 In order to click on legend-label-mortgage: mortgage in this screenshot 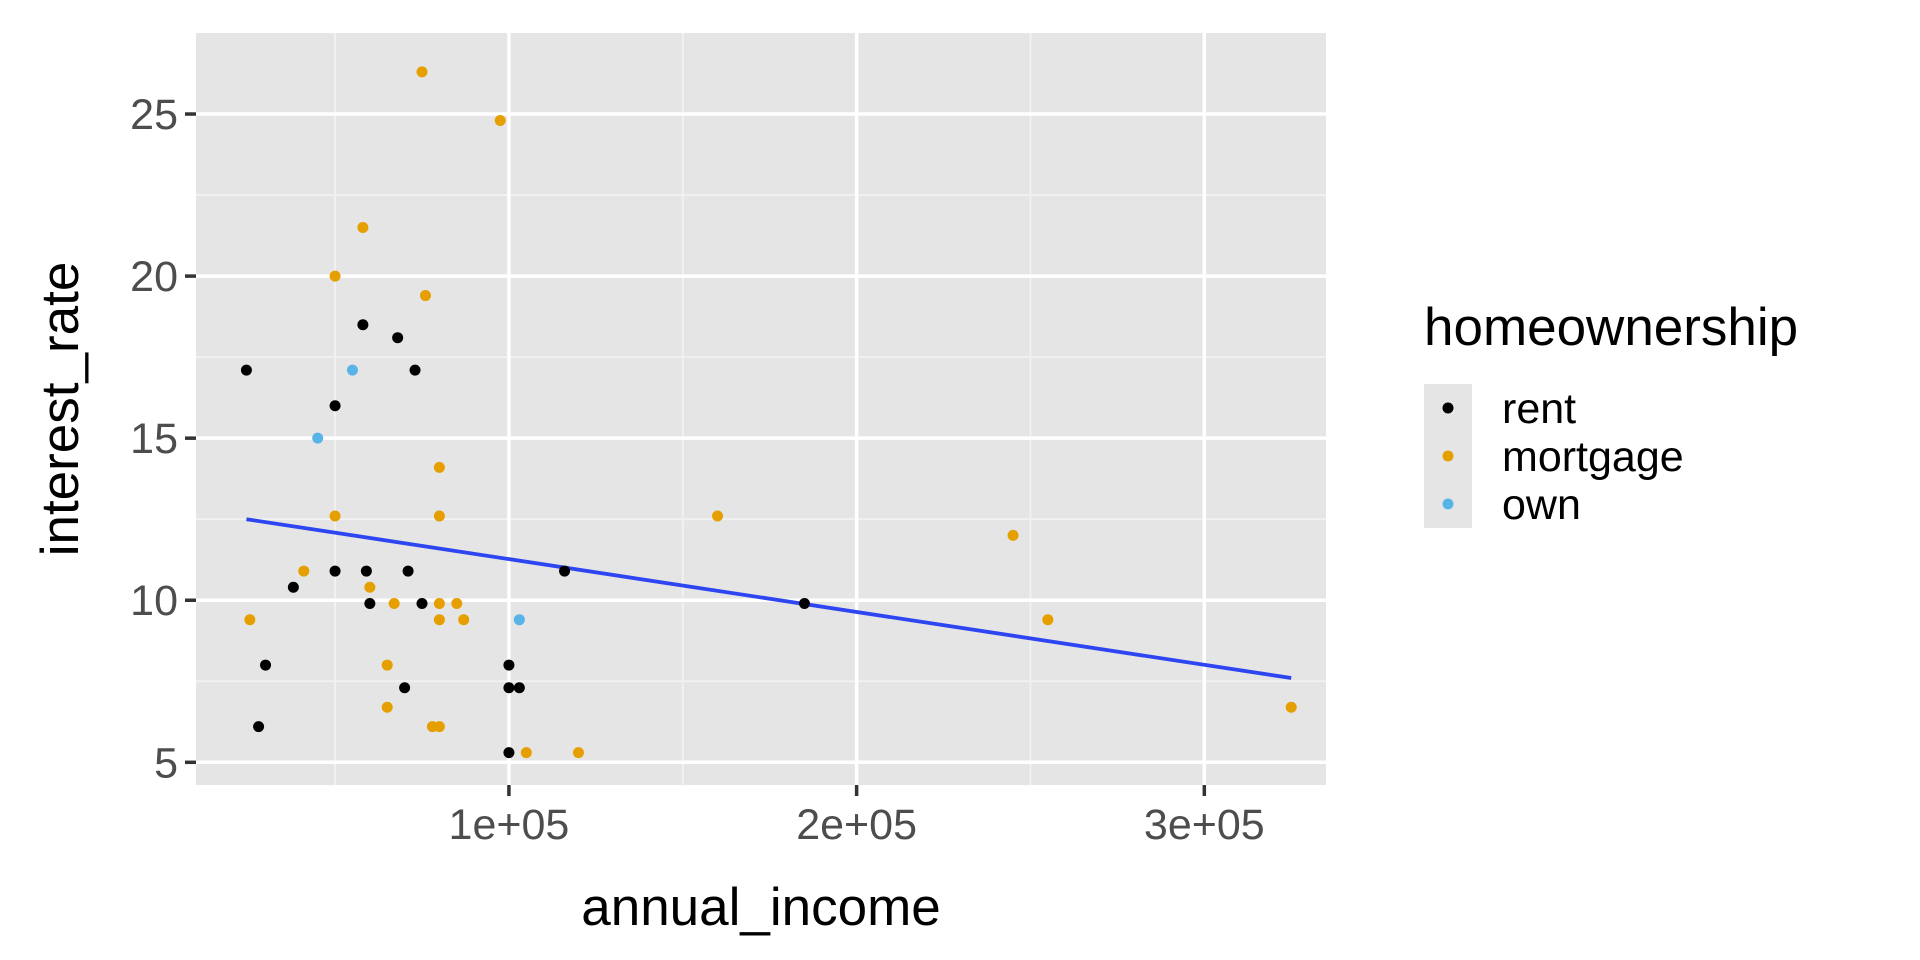, I will do `click(1593, 457)`.